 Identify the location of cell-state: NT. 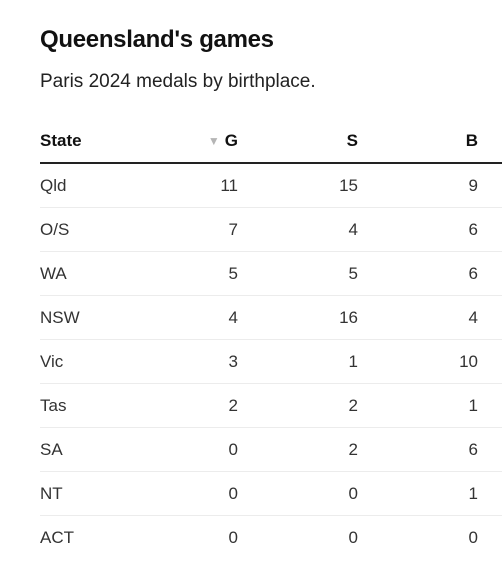
(99, 493).